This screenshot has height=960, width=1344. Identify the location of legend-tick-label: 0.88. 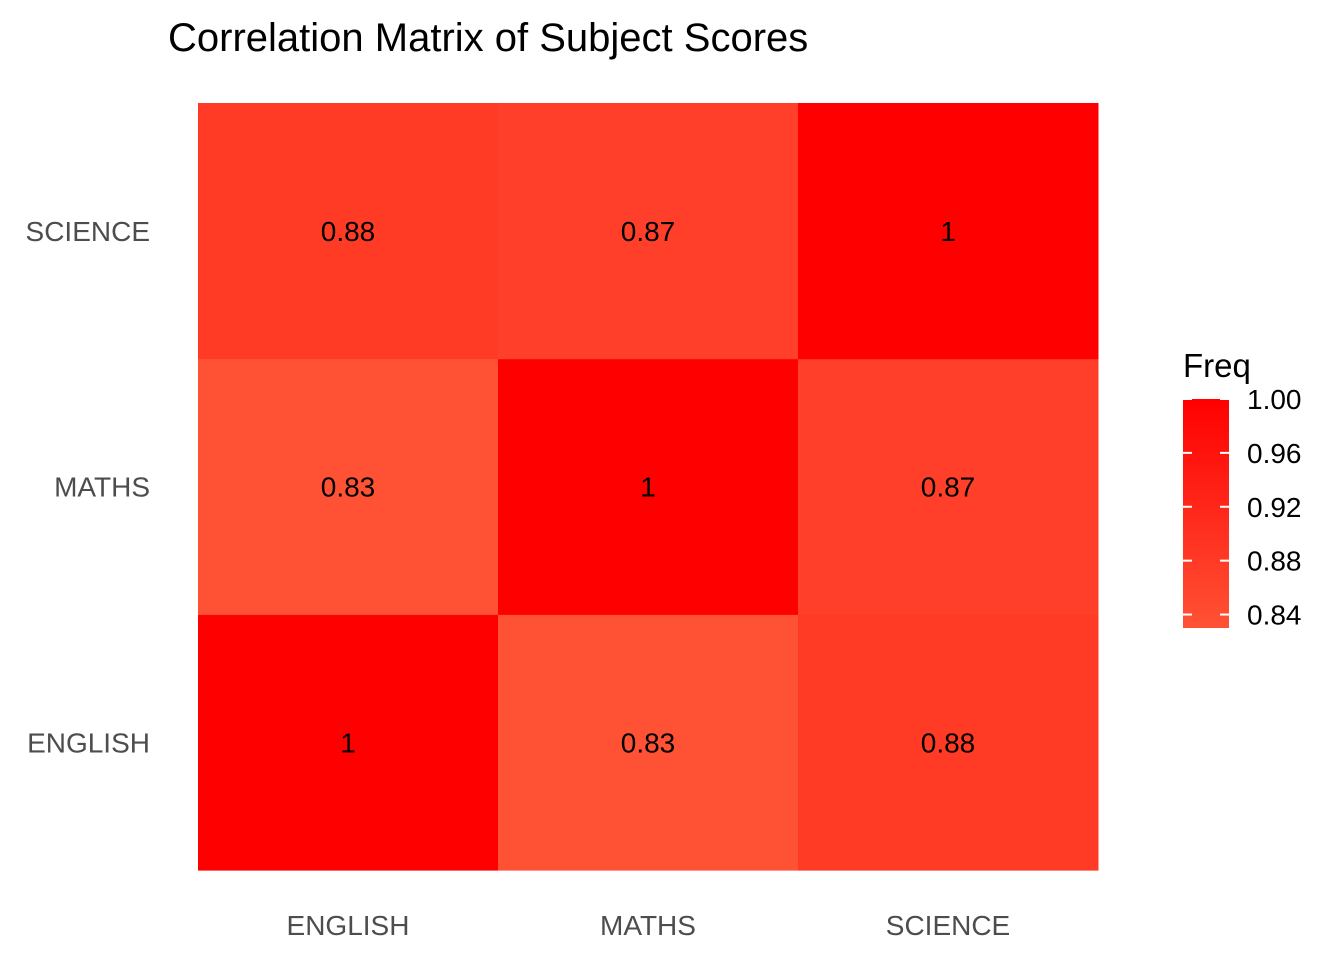
(1274, 561).